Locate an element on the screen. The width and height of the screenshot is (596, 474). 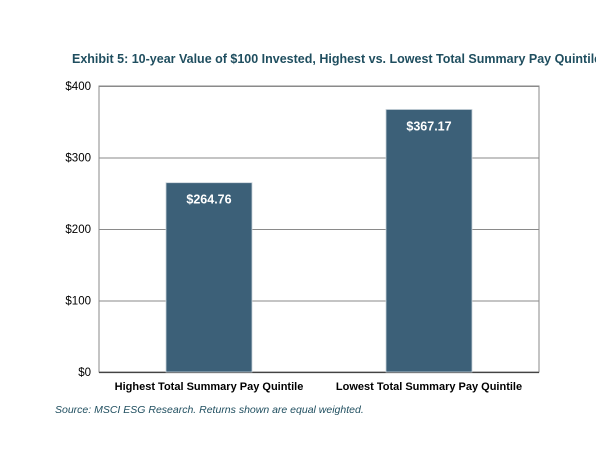
y-tick-label: $100 is located at coordinates (78, 302).